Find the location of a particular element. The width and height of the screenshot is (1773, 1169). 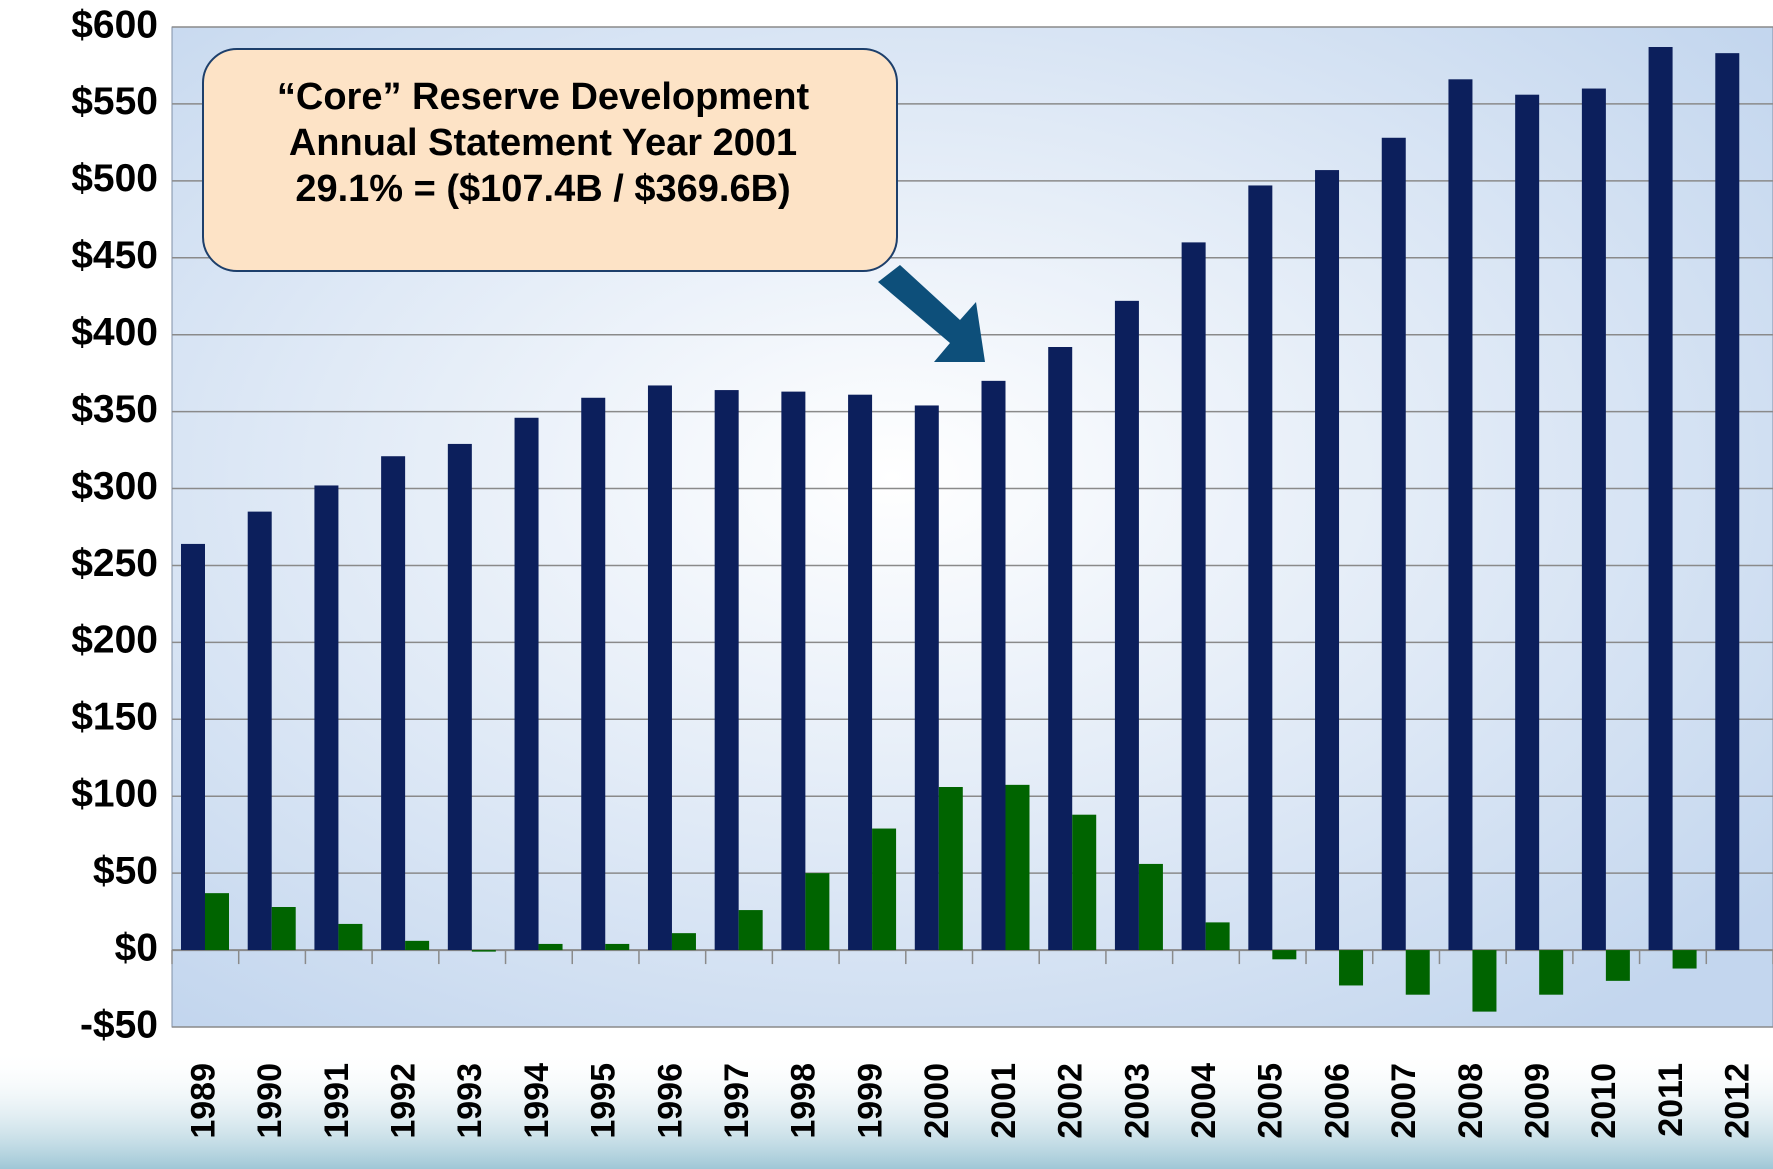

x-tick-label: 1992 is located at coordinates (403, 1101).